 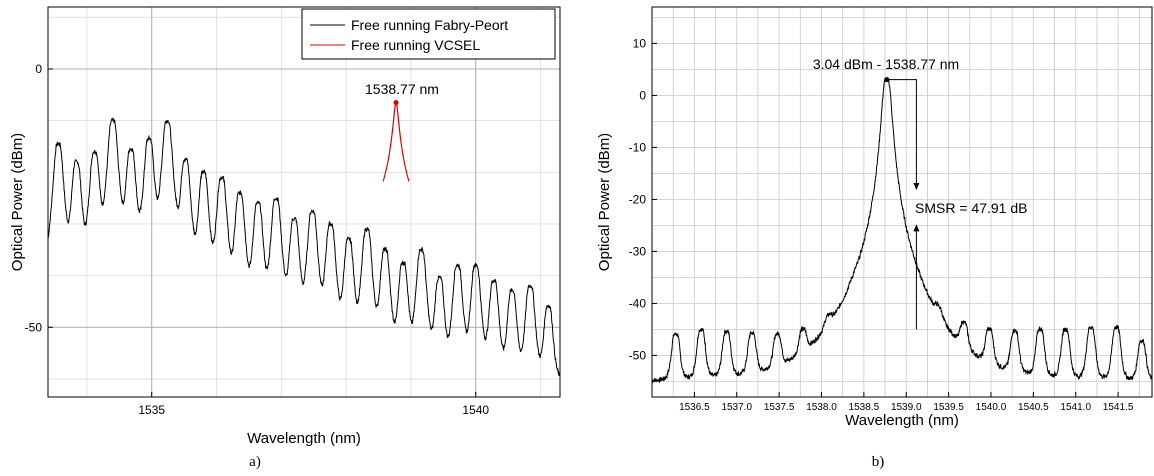 What do you see at coordinates (991, 407) in the screenshot?
I see `x-tick-label-b: 1540.0` at bounding box center [991, 407].